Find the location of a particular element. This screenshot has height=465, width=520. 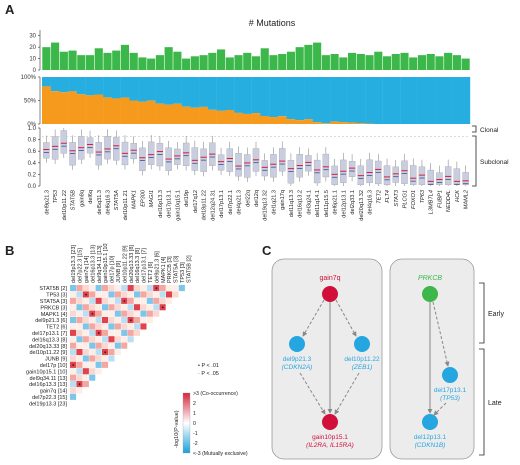

gain7q-label: gain7q is located at coordinates (329, 278).